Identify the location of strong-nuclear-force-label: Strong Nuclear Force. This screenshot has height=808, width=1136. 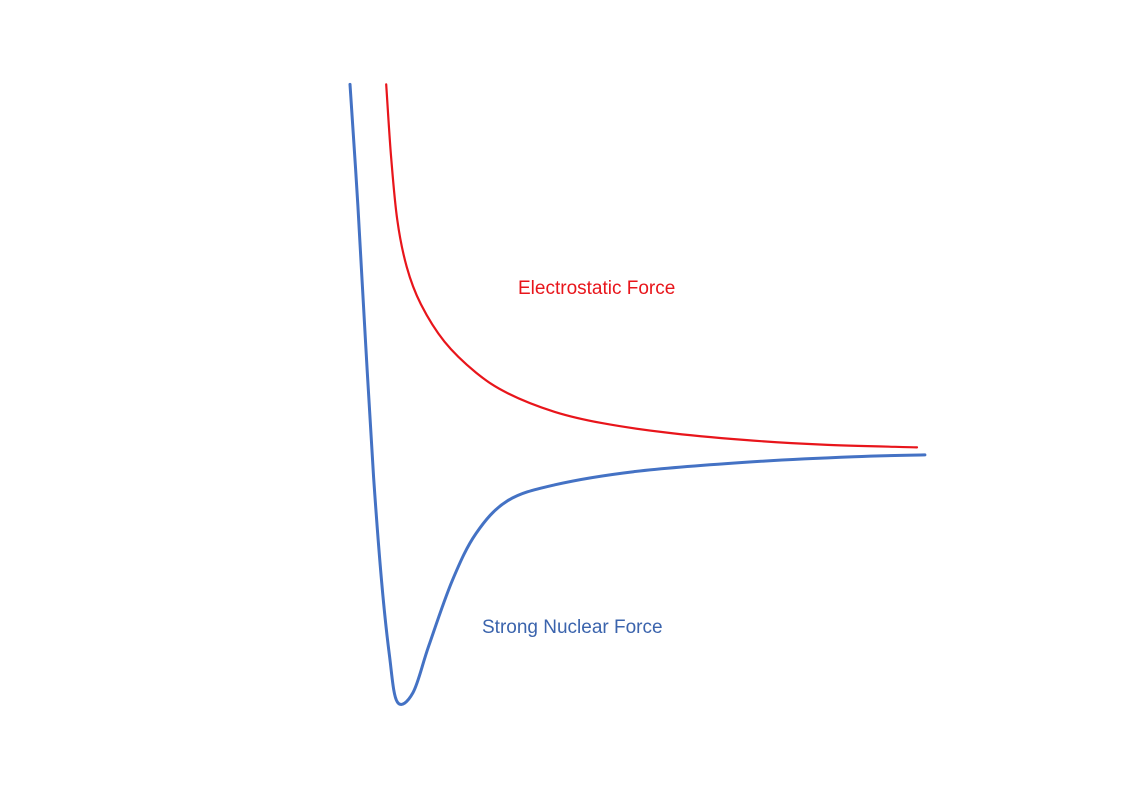
(572, 627).